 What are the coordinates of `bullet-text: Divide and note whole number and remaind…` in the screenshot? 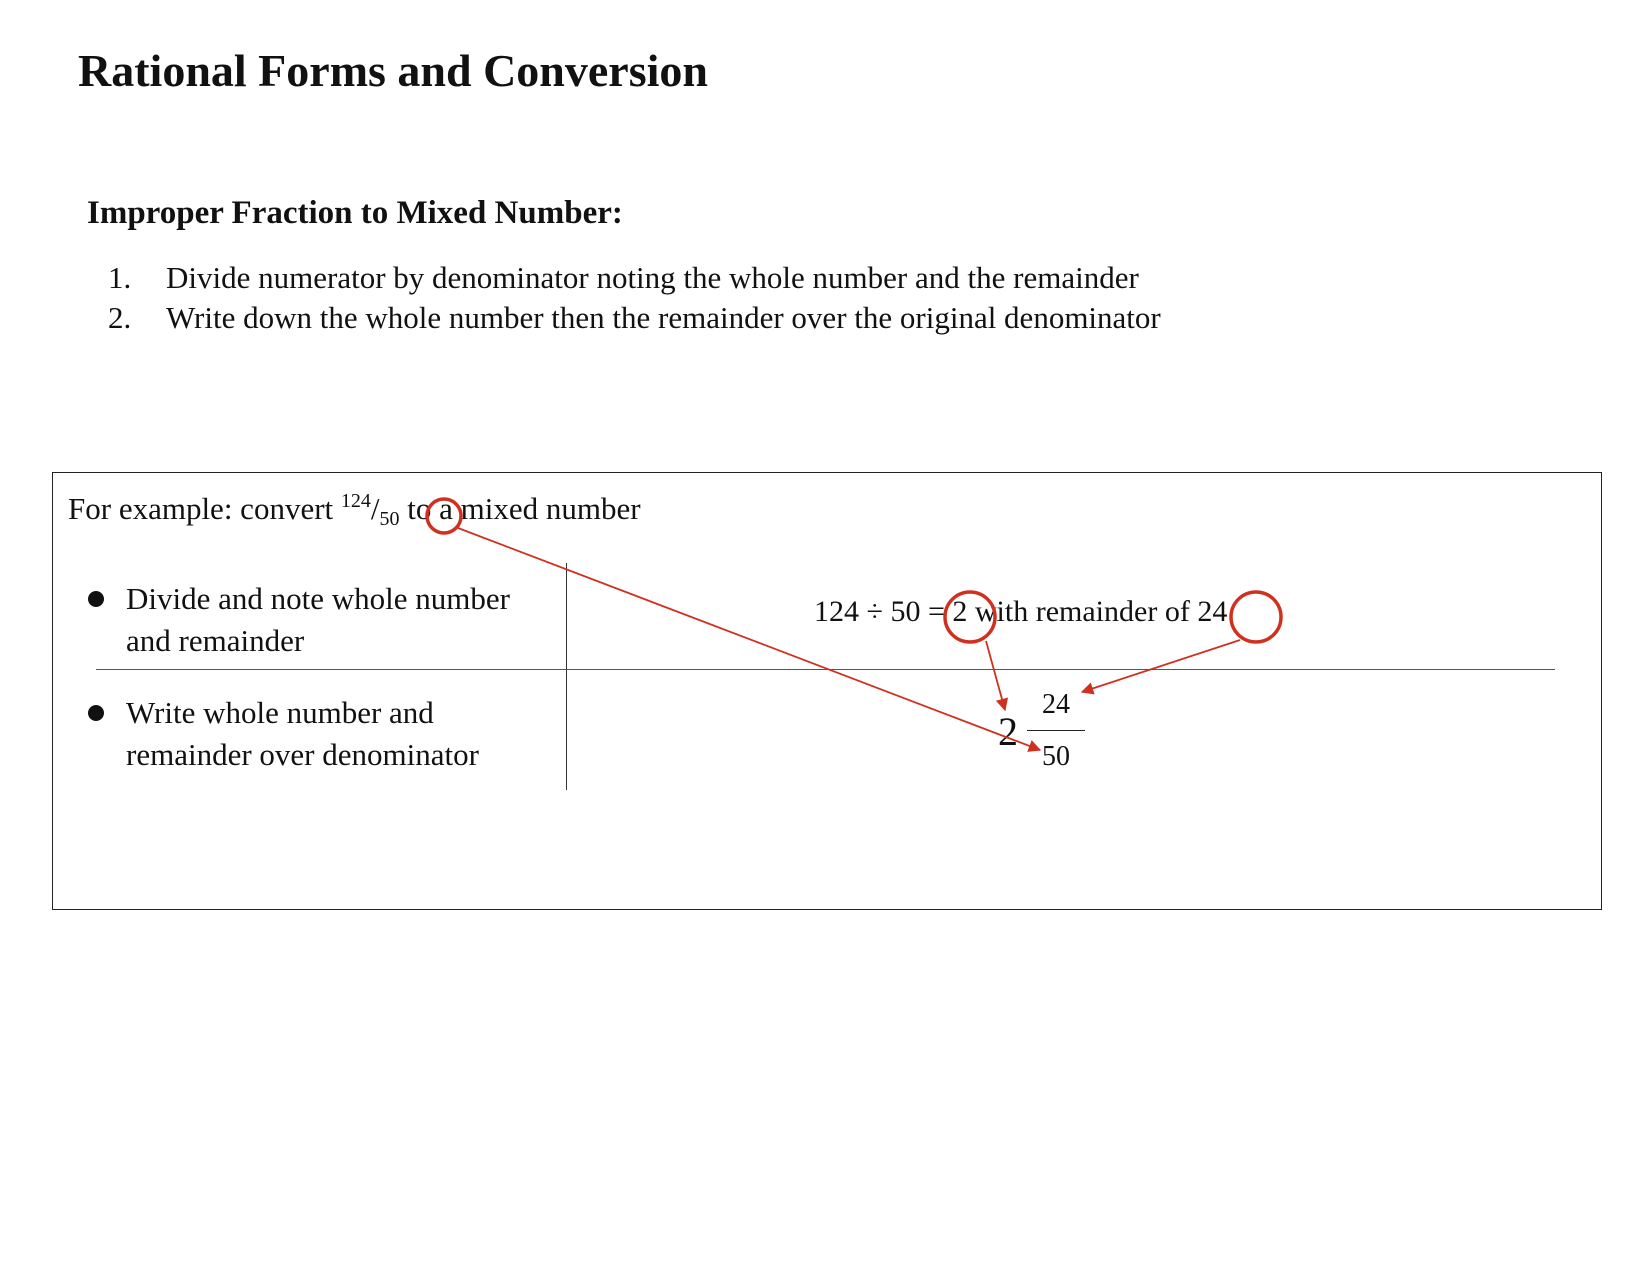 It's located at (318, 619).